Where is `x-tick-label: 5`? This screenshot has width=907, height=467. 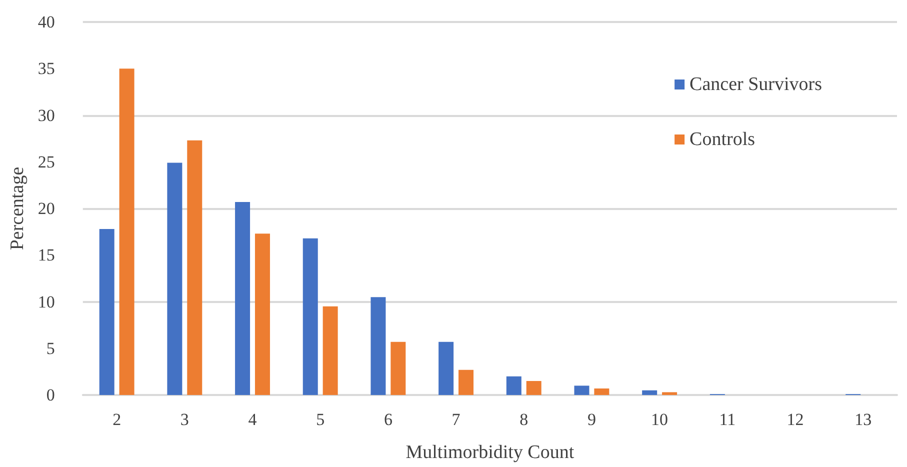
x-tick-label: 5 is located at coordinates (320, 419).